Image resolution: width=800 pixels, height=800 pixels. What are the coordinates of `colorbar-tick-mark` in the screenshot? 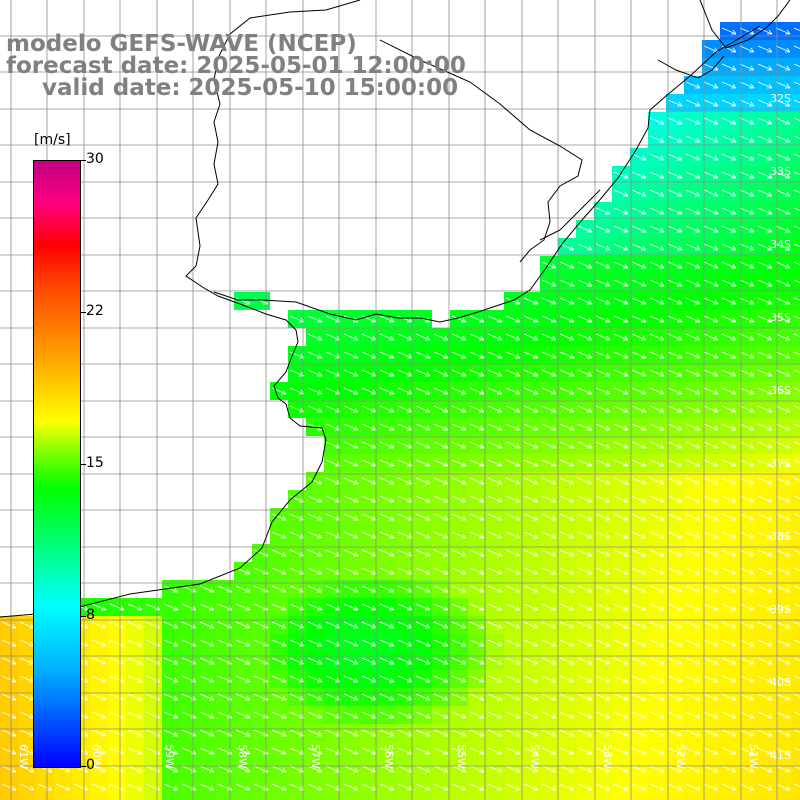 It's located at (83, 766).